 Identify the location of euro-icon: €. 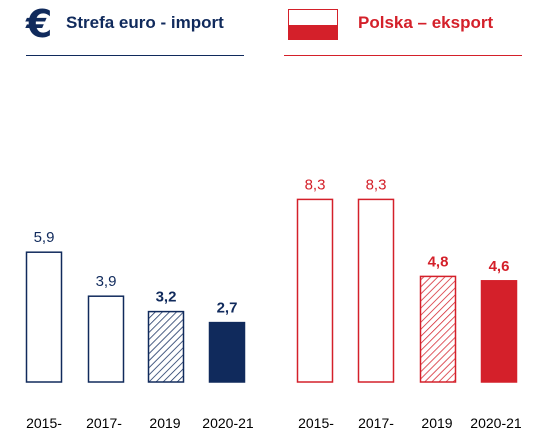
(39, 24).